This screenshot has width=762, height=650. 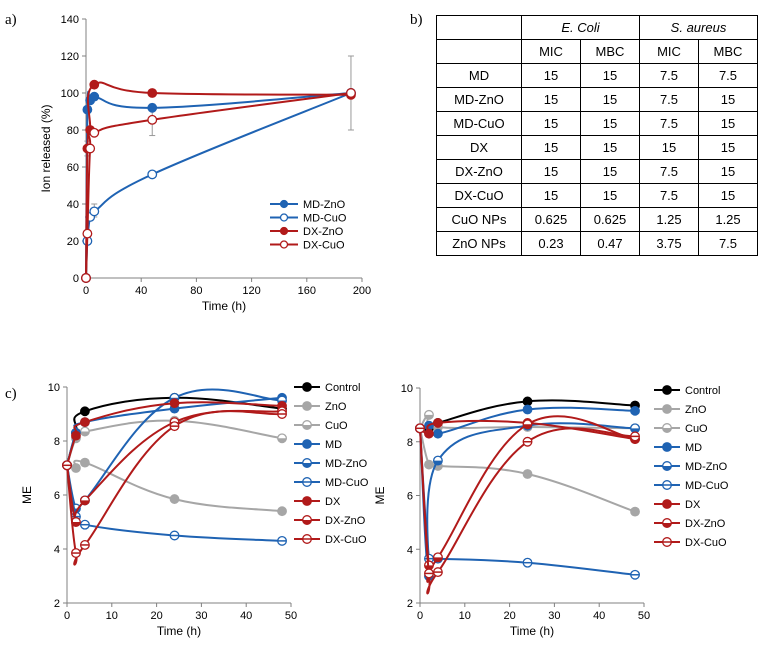 What do you see at coordinates (70, 94) in the screenshot?
I see `y-tick-label: 100` at bounding box center [70, 94].